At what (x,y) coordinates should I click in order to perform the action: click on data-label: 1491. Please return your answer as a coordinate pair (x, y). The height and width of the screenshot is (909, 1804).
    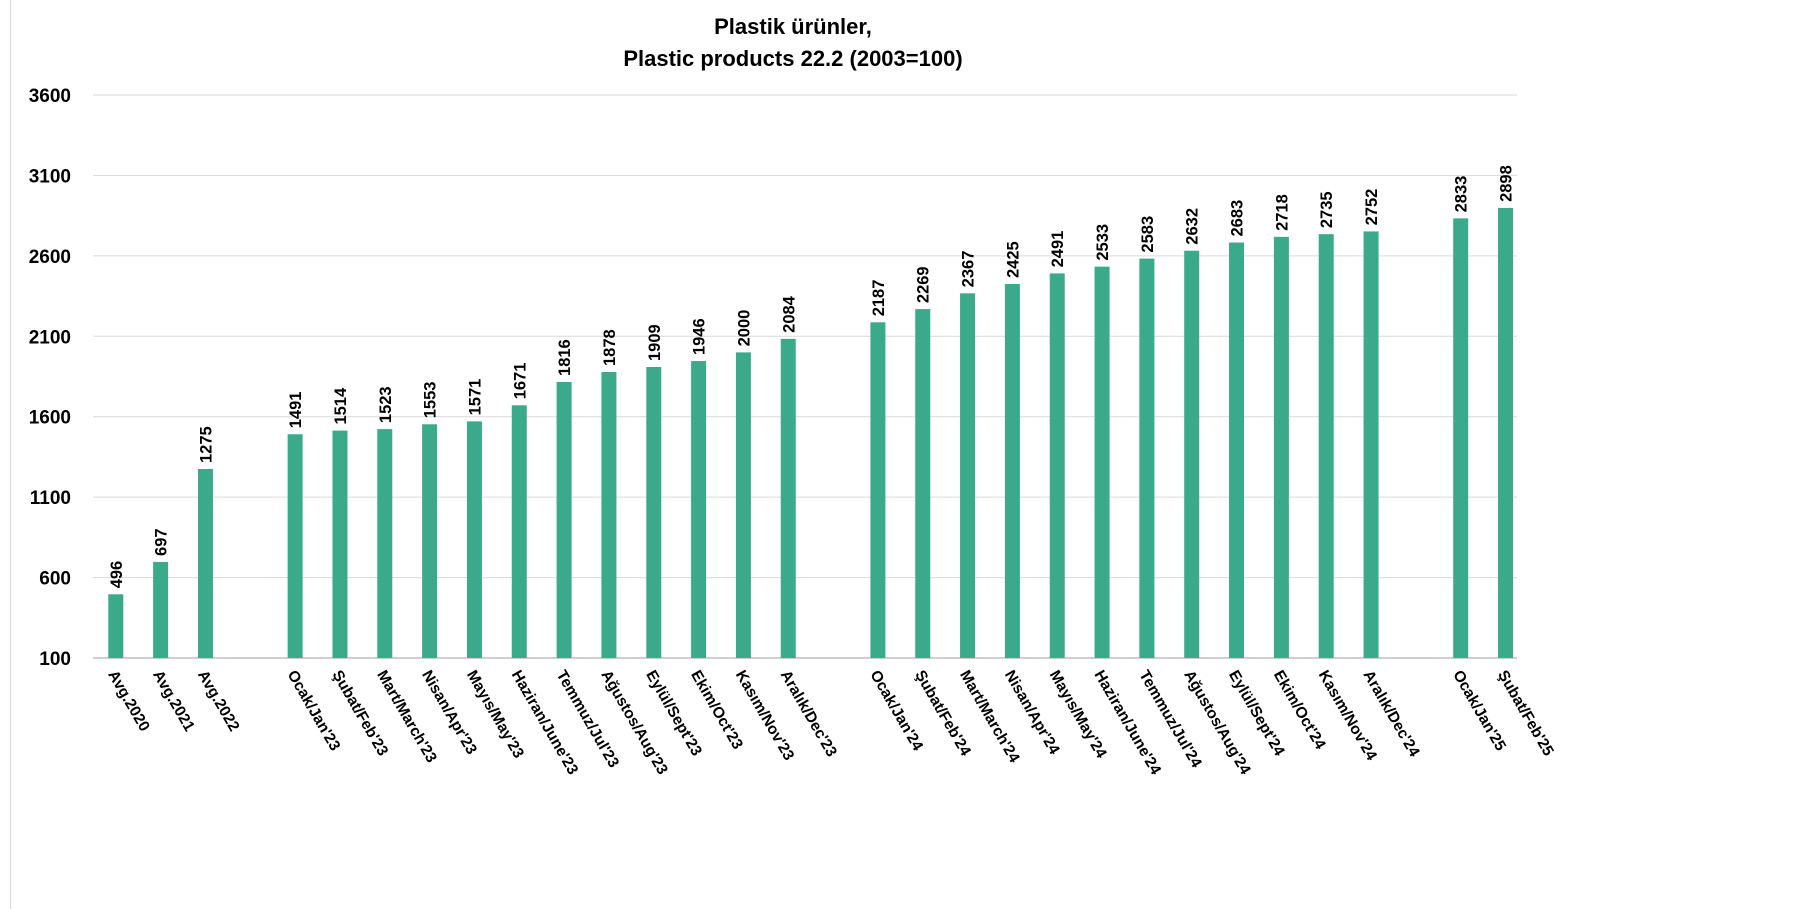
    Looking at the image, I should click on (296, 410).